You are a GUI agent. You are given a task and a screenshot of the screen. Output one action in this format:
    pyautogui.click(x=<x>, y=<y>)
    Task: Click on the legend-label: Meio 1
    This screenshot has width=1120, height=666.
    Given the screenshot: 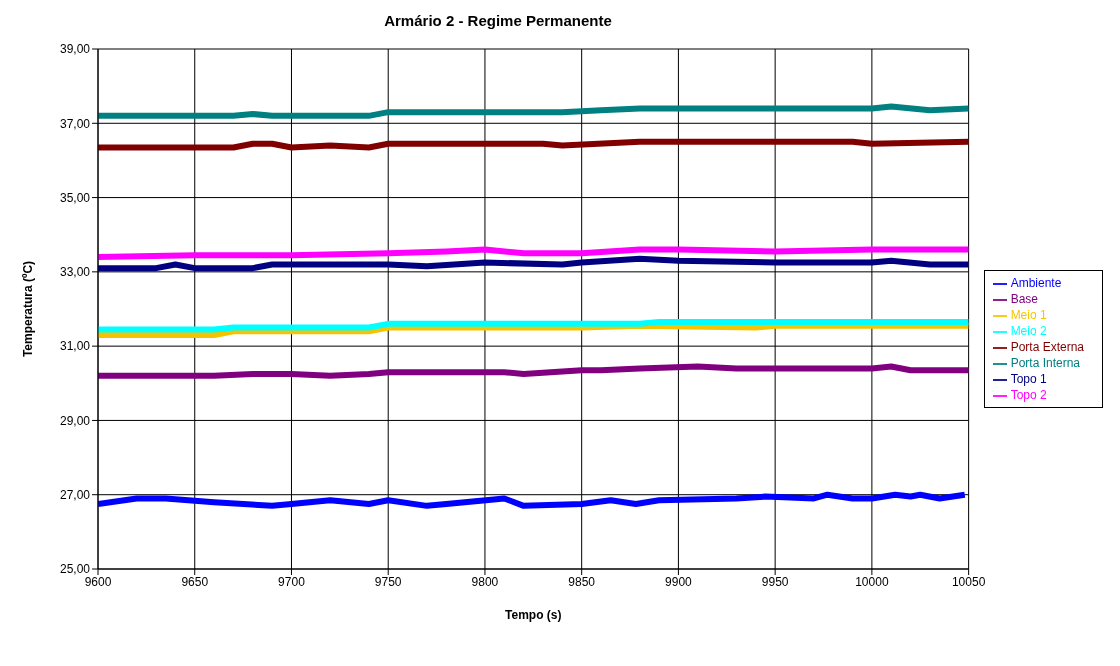 What is the action you would take?
    pyautogui.click(x=1028, y=315)
    